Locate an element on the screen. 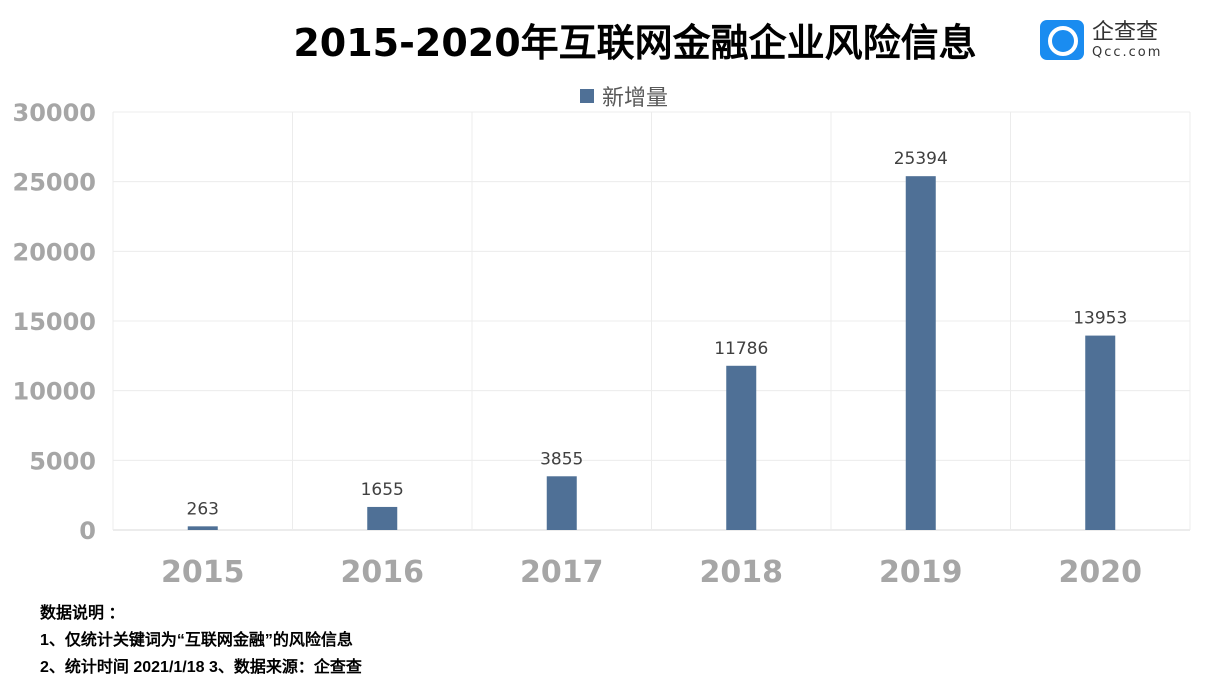 This screenshot has width=1219, height=689. x-tick-label: 2019 is located at coordinates (921, 572).